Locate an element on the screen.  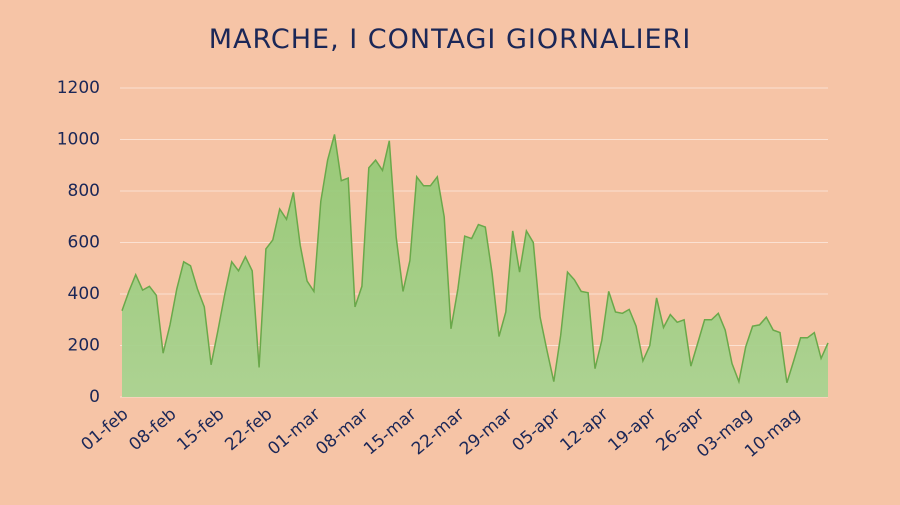
x-tick-label: 08-mar is located at coordinates (342, 431).